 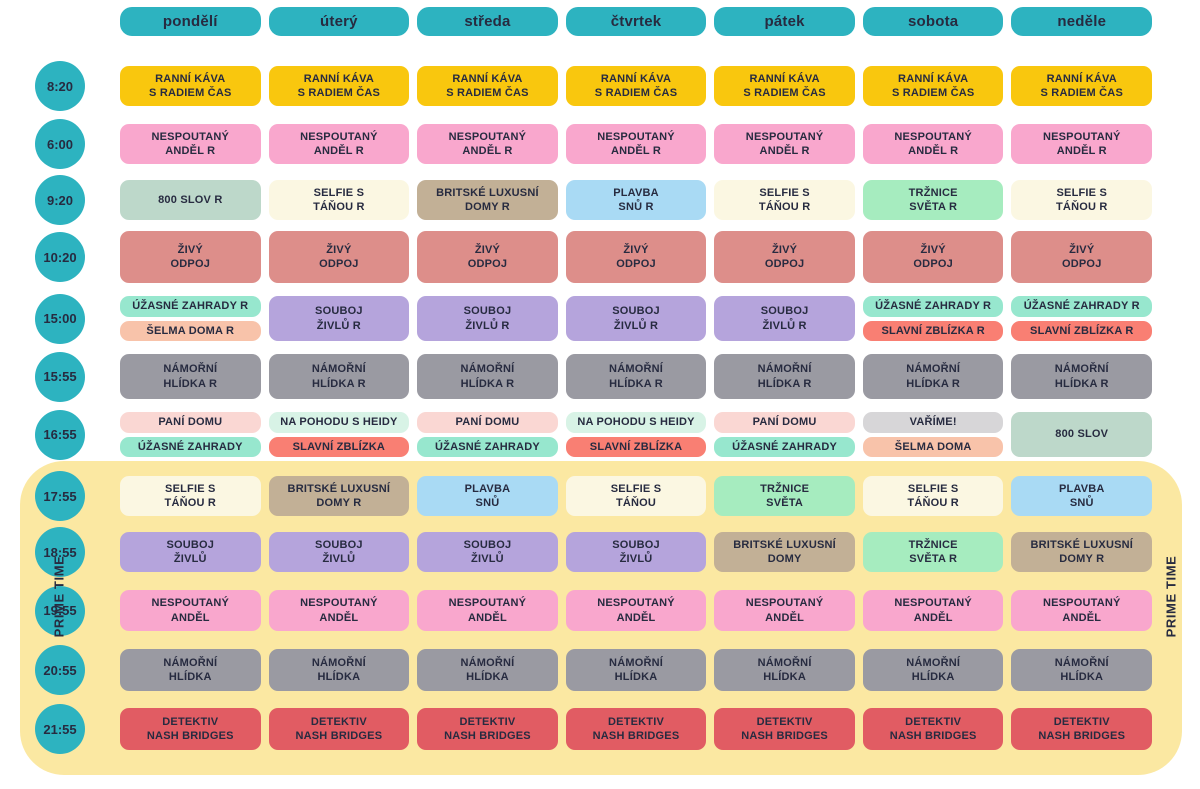 I want to click on schedule-cell: TRŽNICE SVĚTA, so click(x=784, y=496).